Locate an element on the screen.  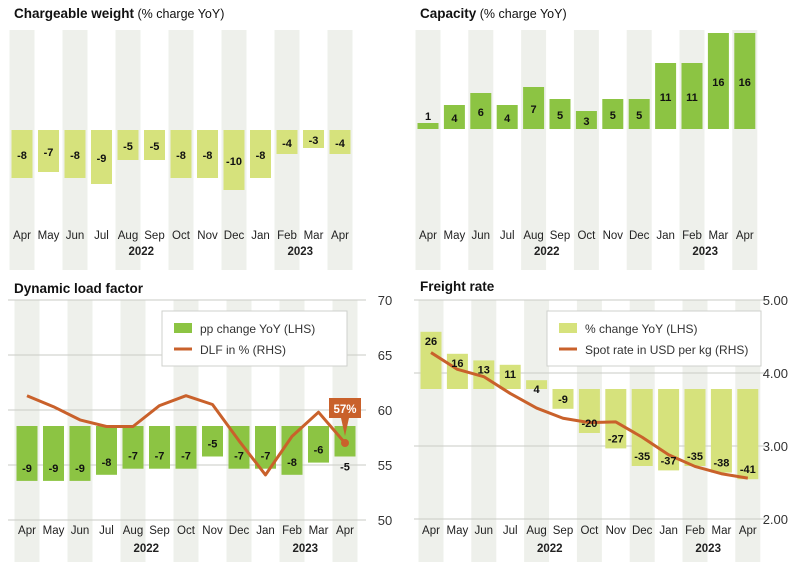
legend: pp change YoY (LHS) DLF in % (RHS) is located at coordinates (254, 338).